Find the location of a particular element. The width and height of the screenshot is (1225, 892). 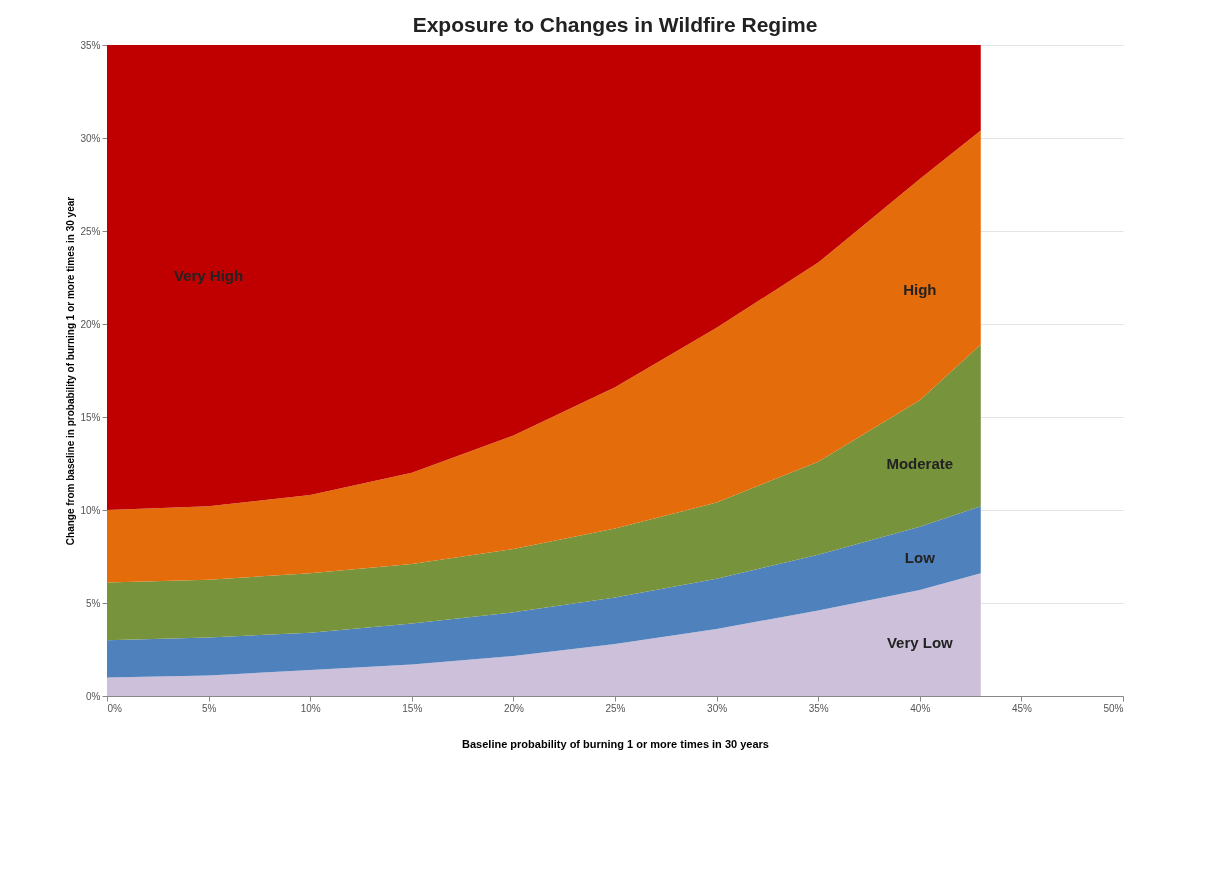

y-tick-label: 25% is located at coordinates (90, 231).